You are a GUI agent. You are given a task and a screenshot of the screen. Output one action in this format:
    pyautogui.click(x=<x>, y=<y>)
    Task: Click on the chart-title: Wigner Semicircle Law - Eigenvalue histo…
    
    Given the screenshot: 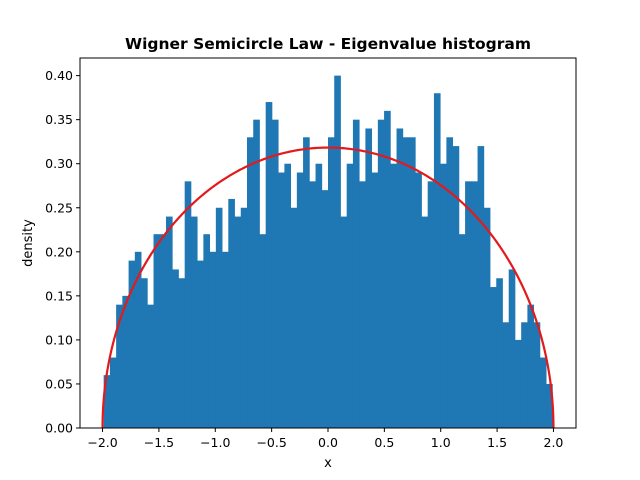 What is the action you would take?
    pyautogui.click(x=328, y=44)
    